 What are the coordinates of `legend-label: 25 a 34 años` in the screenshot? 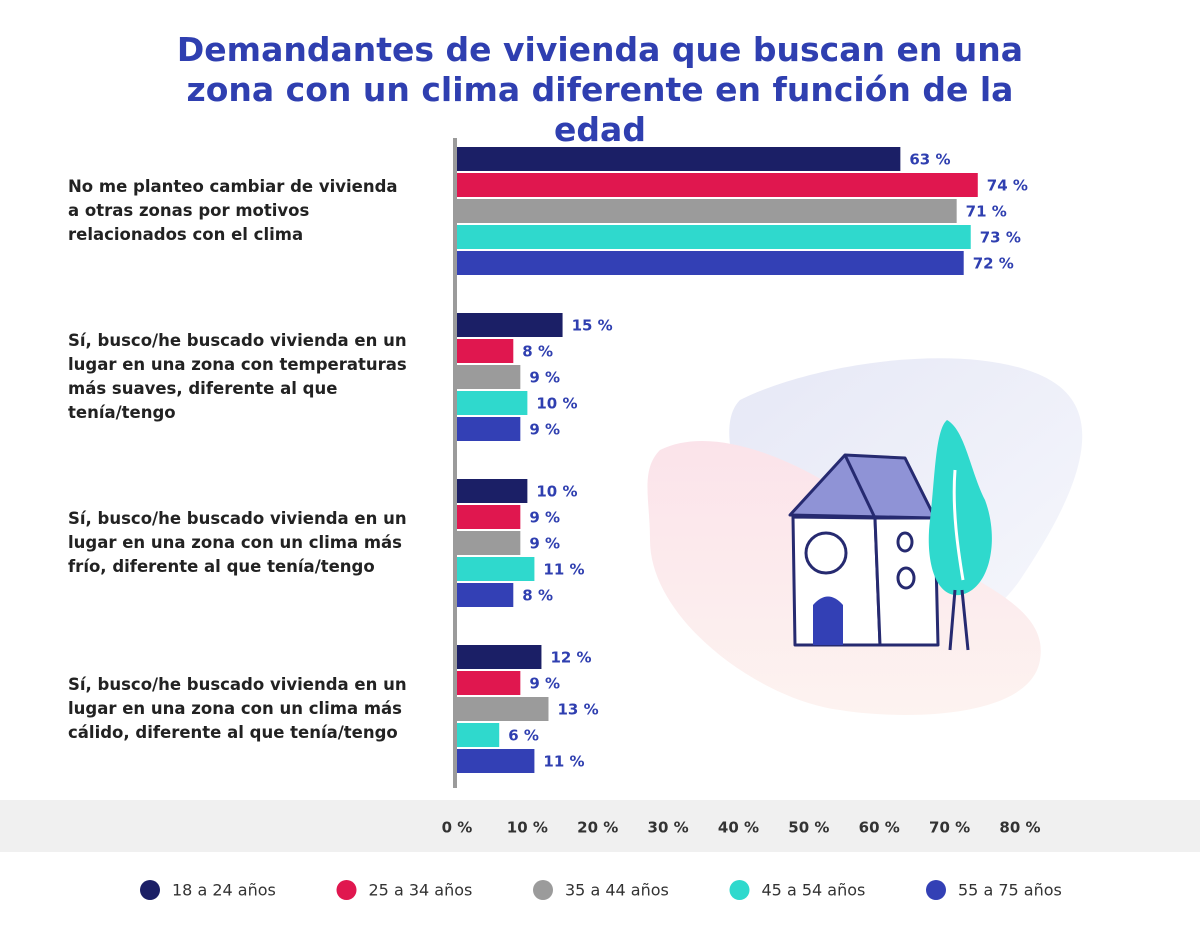 It's located at (421, 890).